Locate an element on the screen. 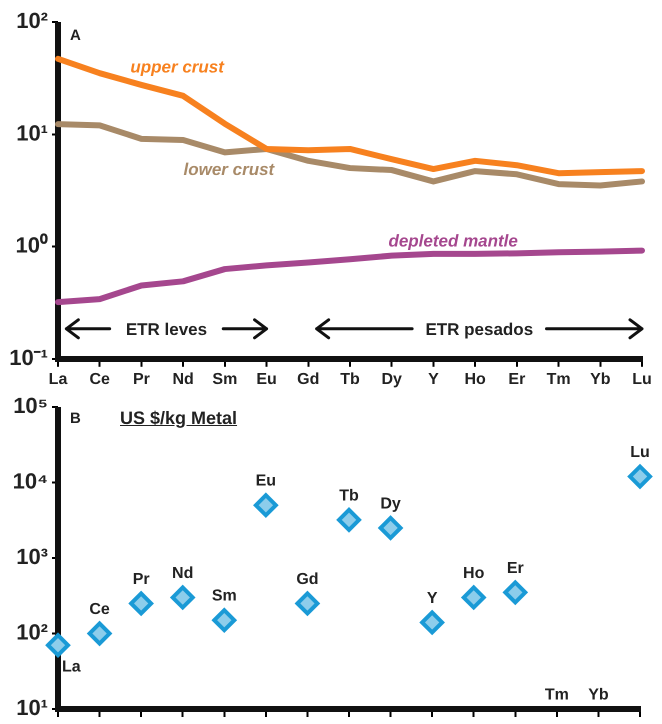 The height and width of the screenshot is (724, 662). y-tick-label: 10³ is located at coordinates (32, 557).